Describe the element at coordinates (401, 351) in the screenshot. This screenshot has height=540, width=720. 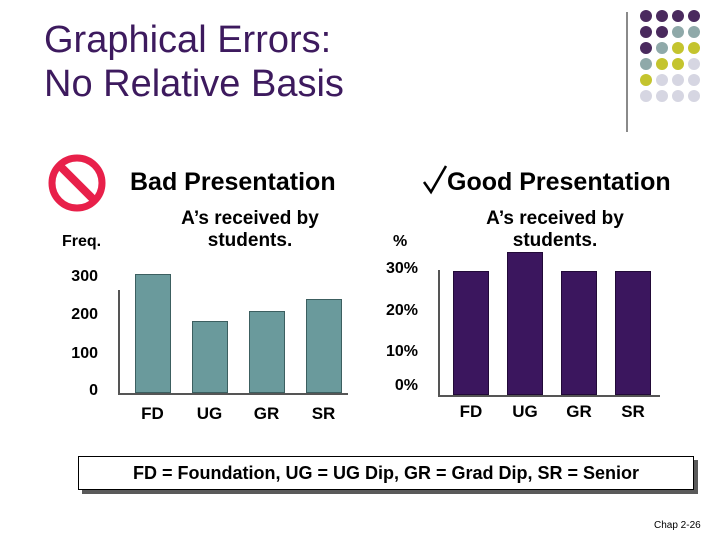
I see `good-tick-10: 10%` at that location.